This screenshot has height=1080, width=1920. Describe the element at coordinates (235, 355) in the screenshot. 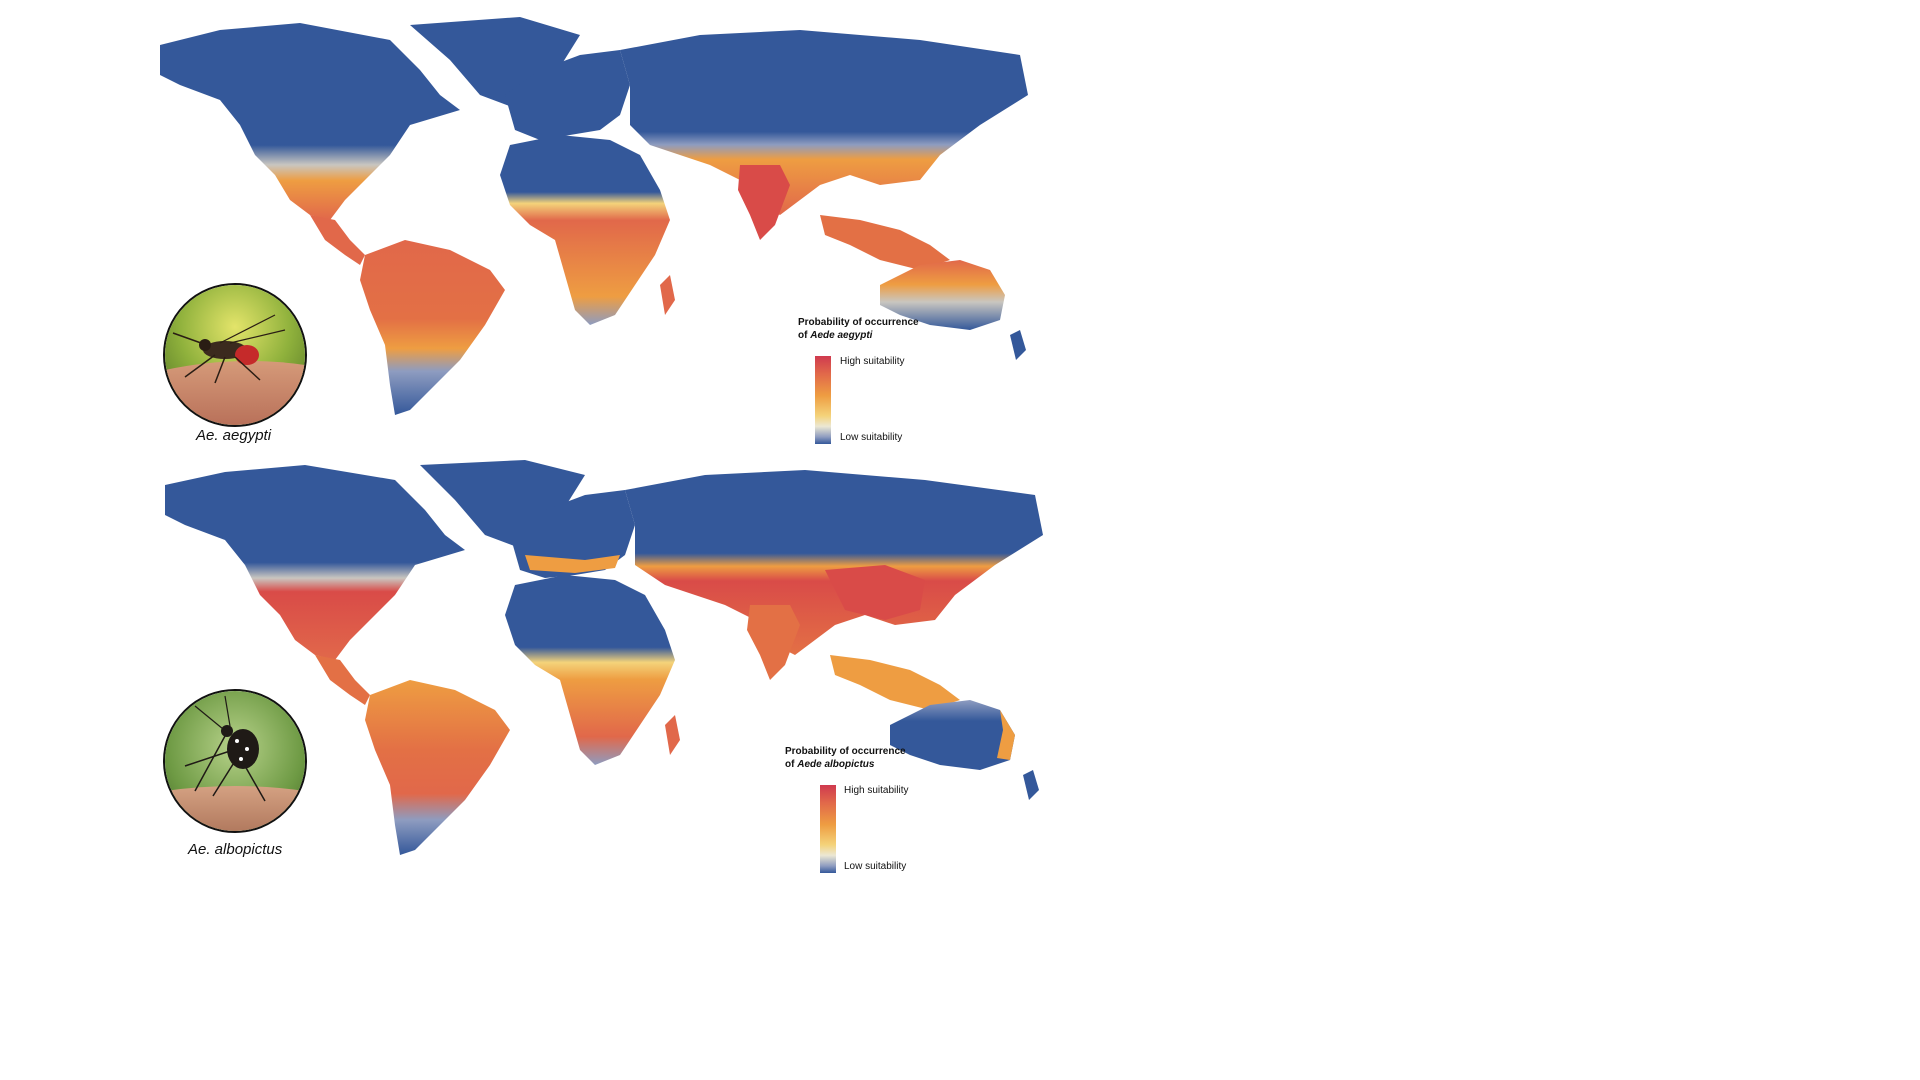

I see `aegypti-photo` at that location.